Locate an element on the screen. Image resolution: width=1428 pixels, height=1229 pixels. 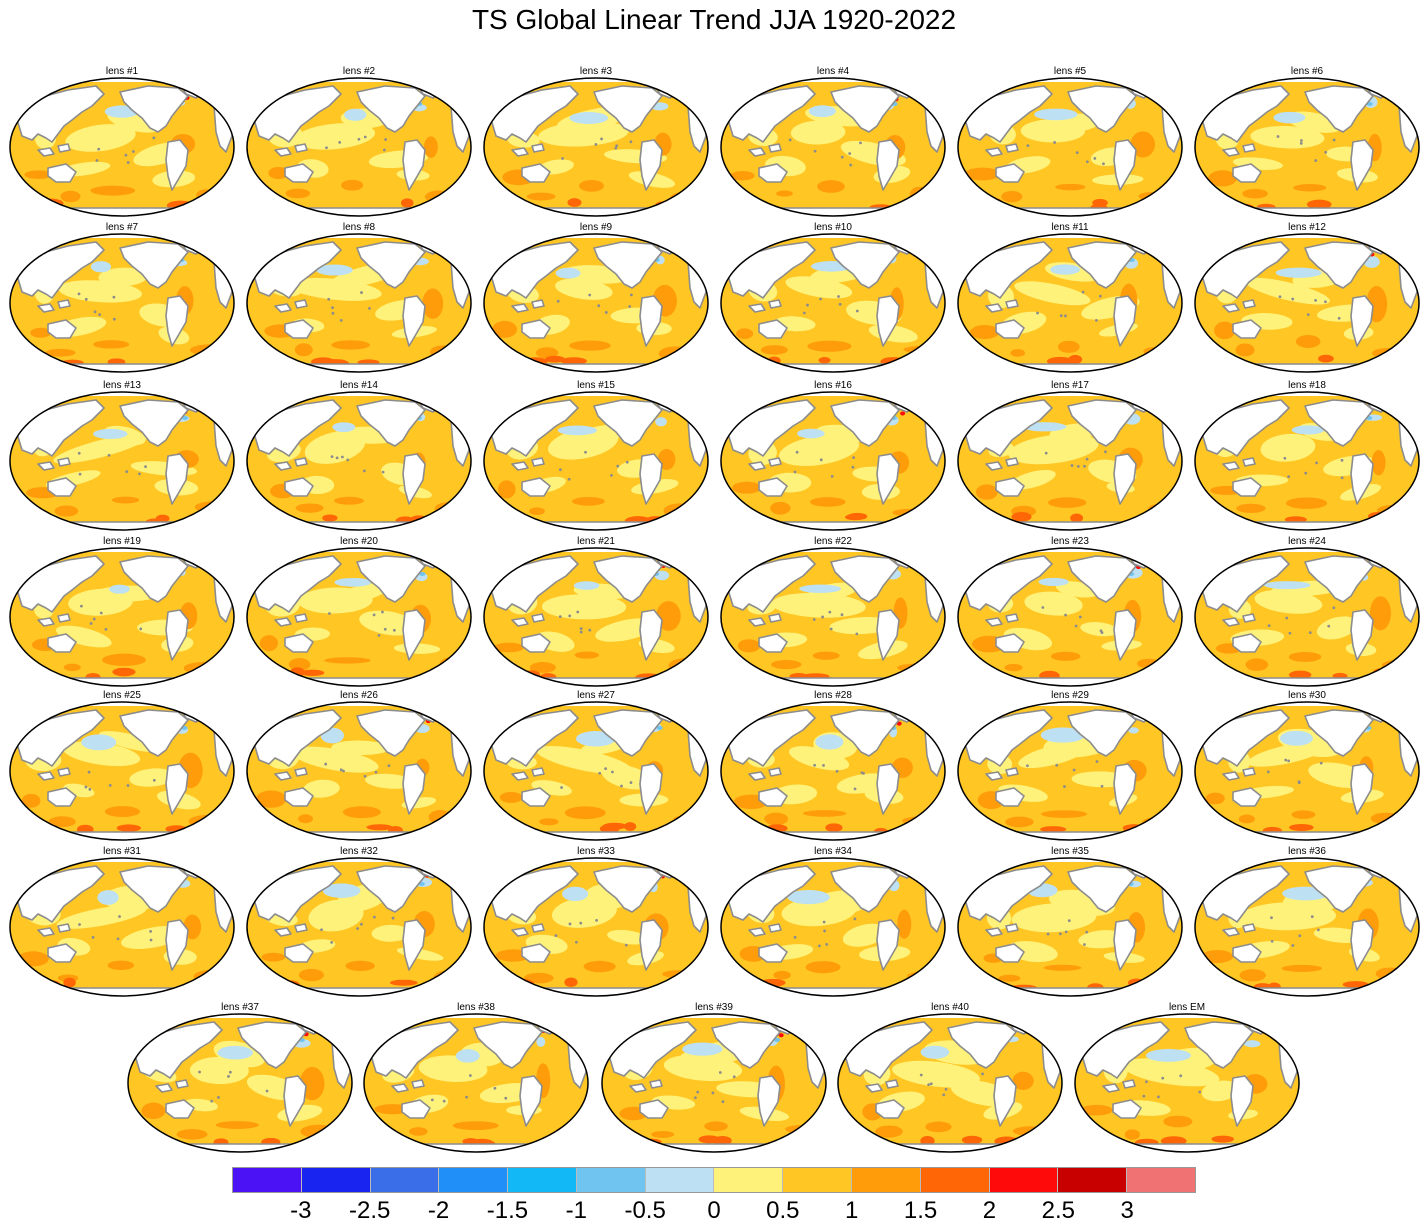
trend-contour-hot is located at coordinates (781, 1035).